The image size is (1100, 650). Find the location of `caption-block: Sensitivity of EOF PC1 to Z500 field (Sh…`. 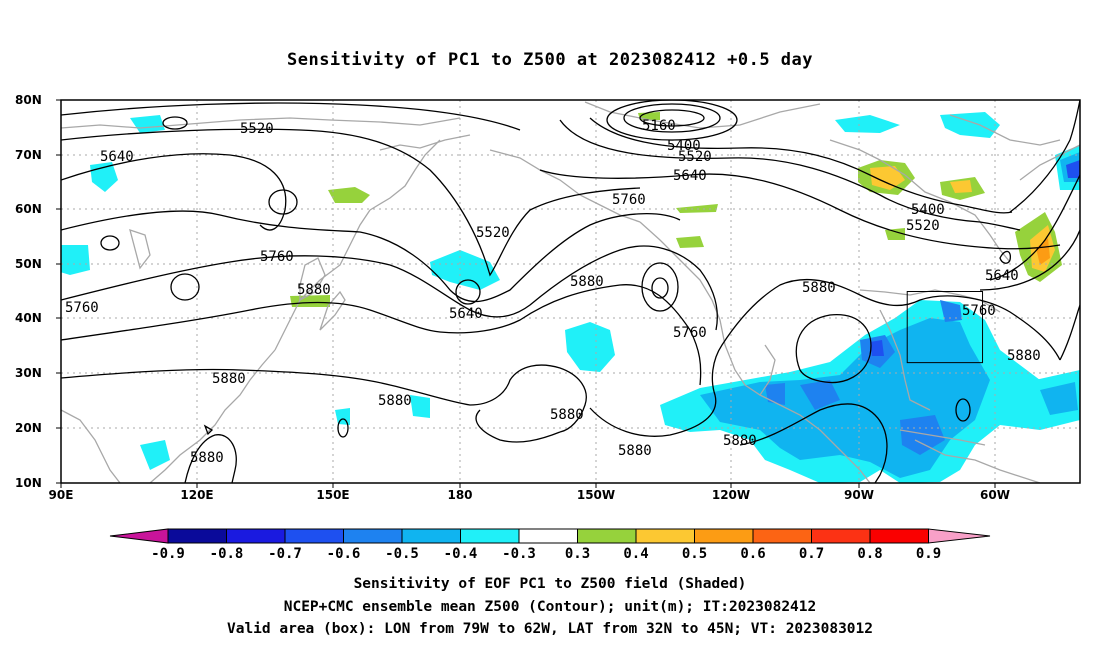

caption-block: Sensitivity of EOF PC1 to Z500 field (Sh… is located at coordinates (550, 607).